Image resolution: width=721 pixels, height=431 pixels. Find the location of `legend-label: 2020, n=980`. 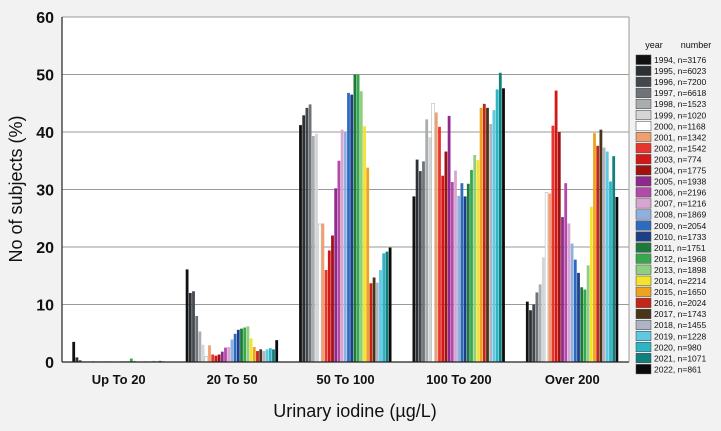

legend-label: 2020, n=980 is located at coordinates (678, 347).